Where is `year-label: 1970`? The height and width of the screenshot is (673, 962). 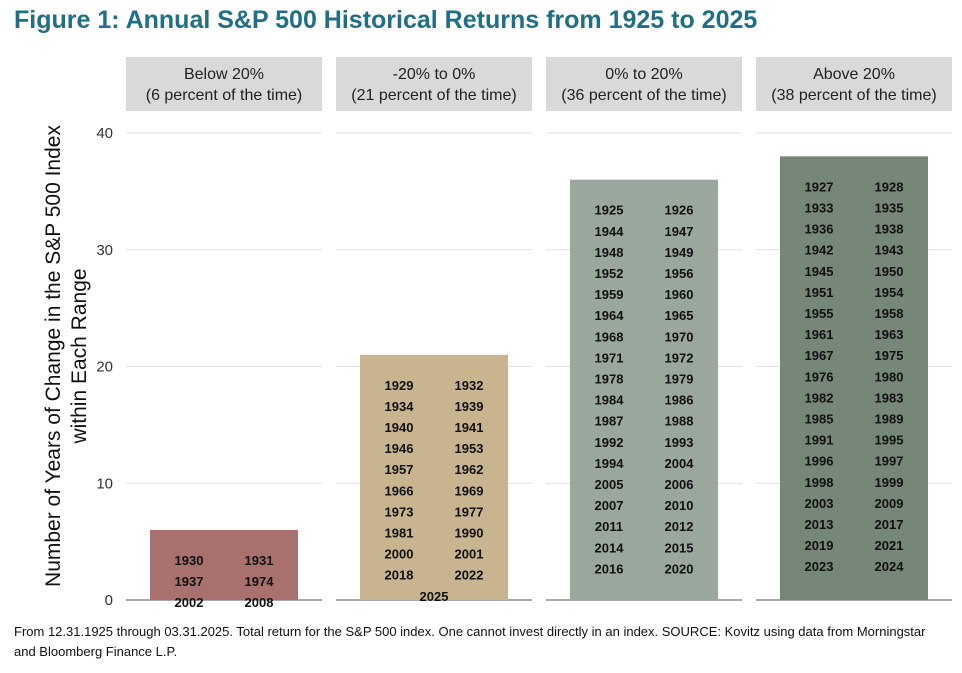 year-label: 1970 is located at coordinates (679, 336).